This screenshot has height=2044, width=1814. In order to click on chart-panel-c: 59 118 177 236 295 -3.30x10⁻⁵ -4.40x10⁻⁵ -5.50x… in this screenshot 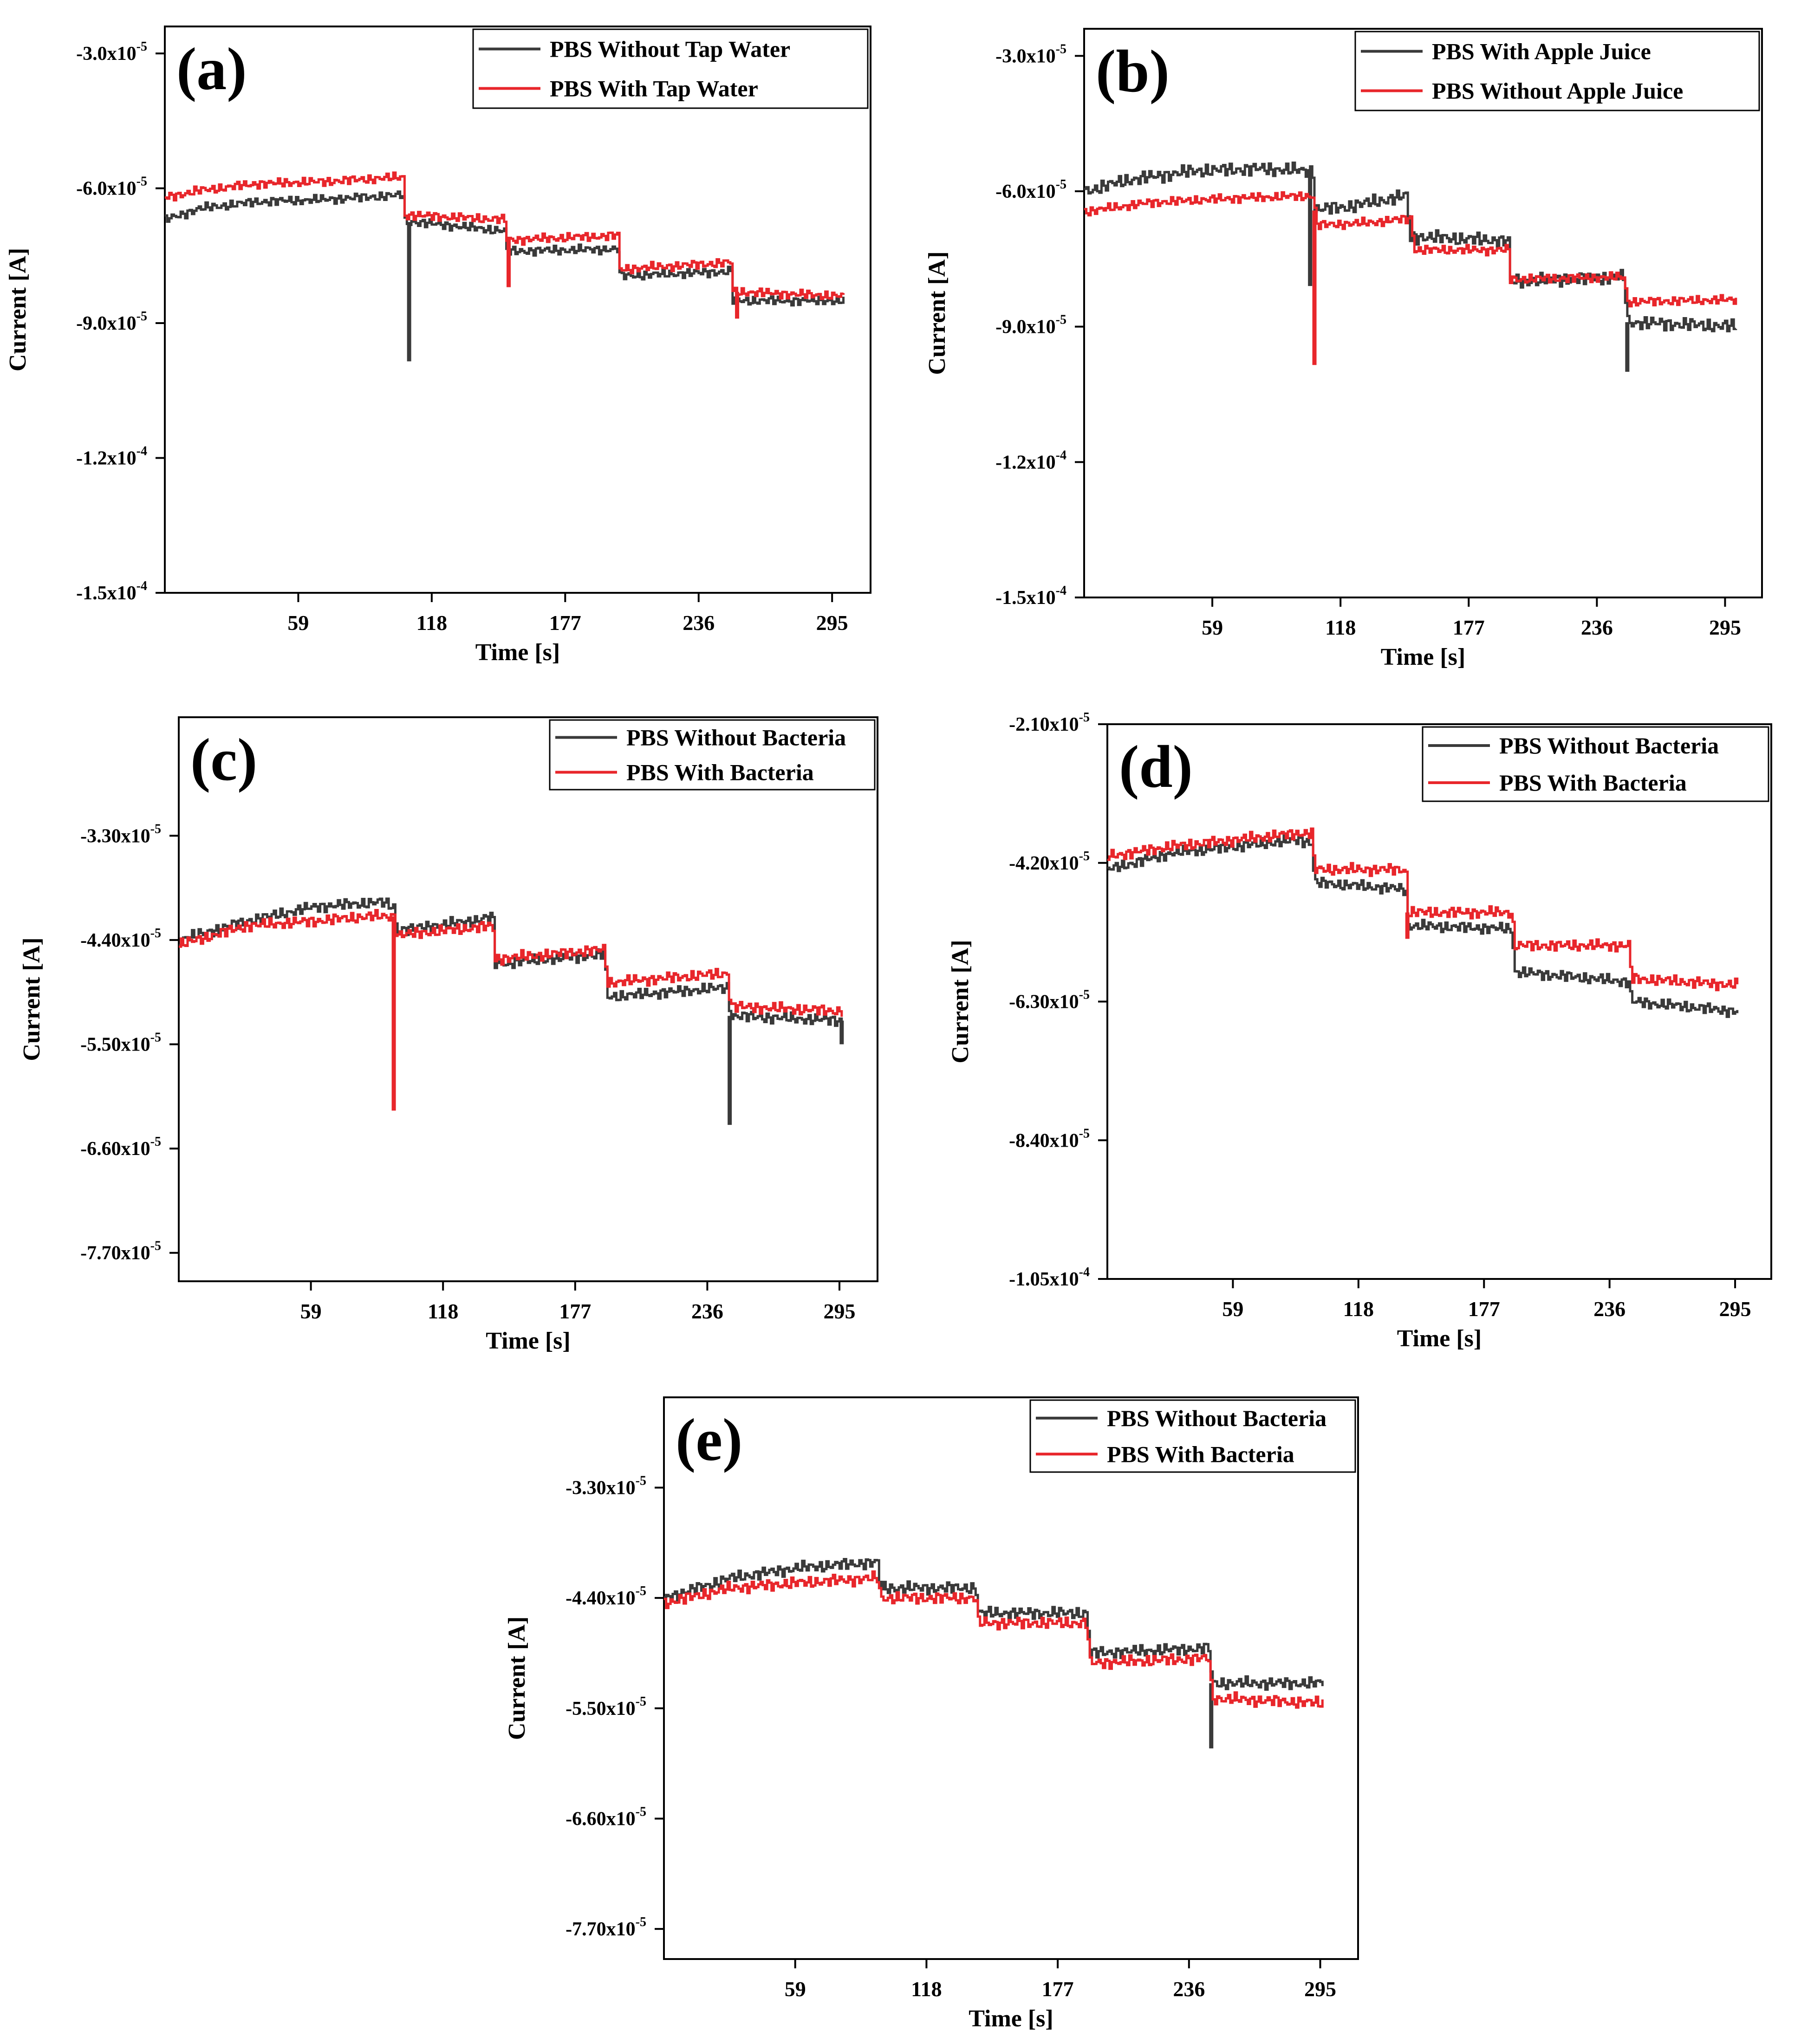, I will do `click(448, 1035)`.